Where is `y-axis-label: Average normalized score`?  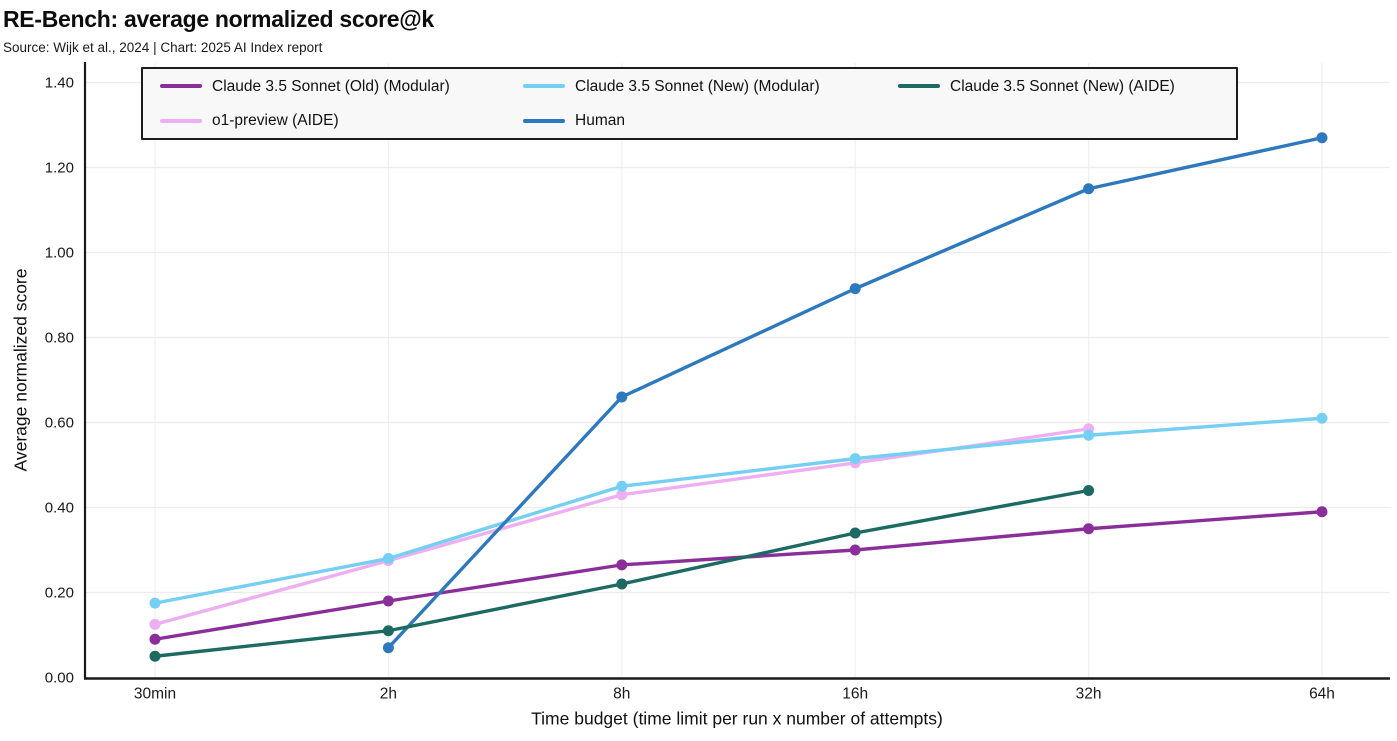 y-axis-label: Average normalized score is located at coordinates (20, 370).